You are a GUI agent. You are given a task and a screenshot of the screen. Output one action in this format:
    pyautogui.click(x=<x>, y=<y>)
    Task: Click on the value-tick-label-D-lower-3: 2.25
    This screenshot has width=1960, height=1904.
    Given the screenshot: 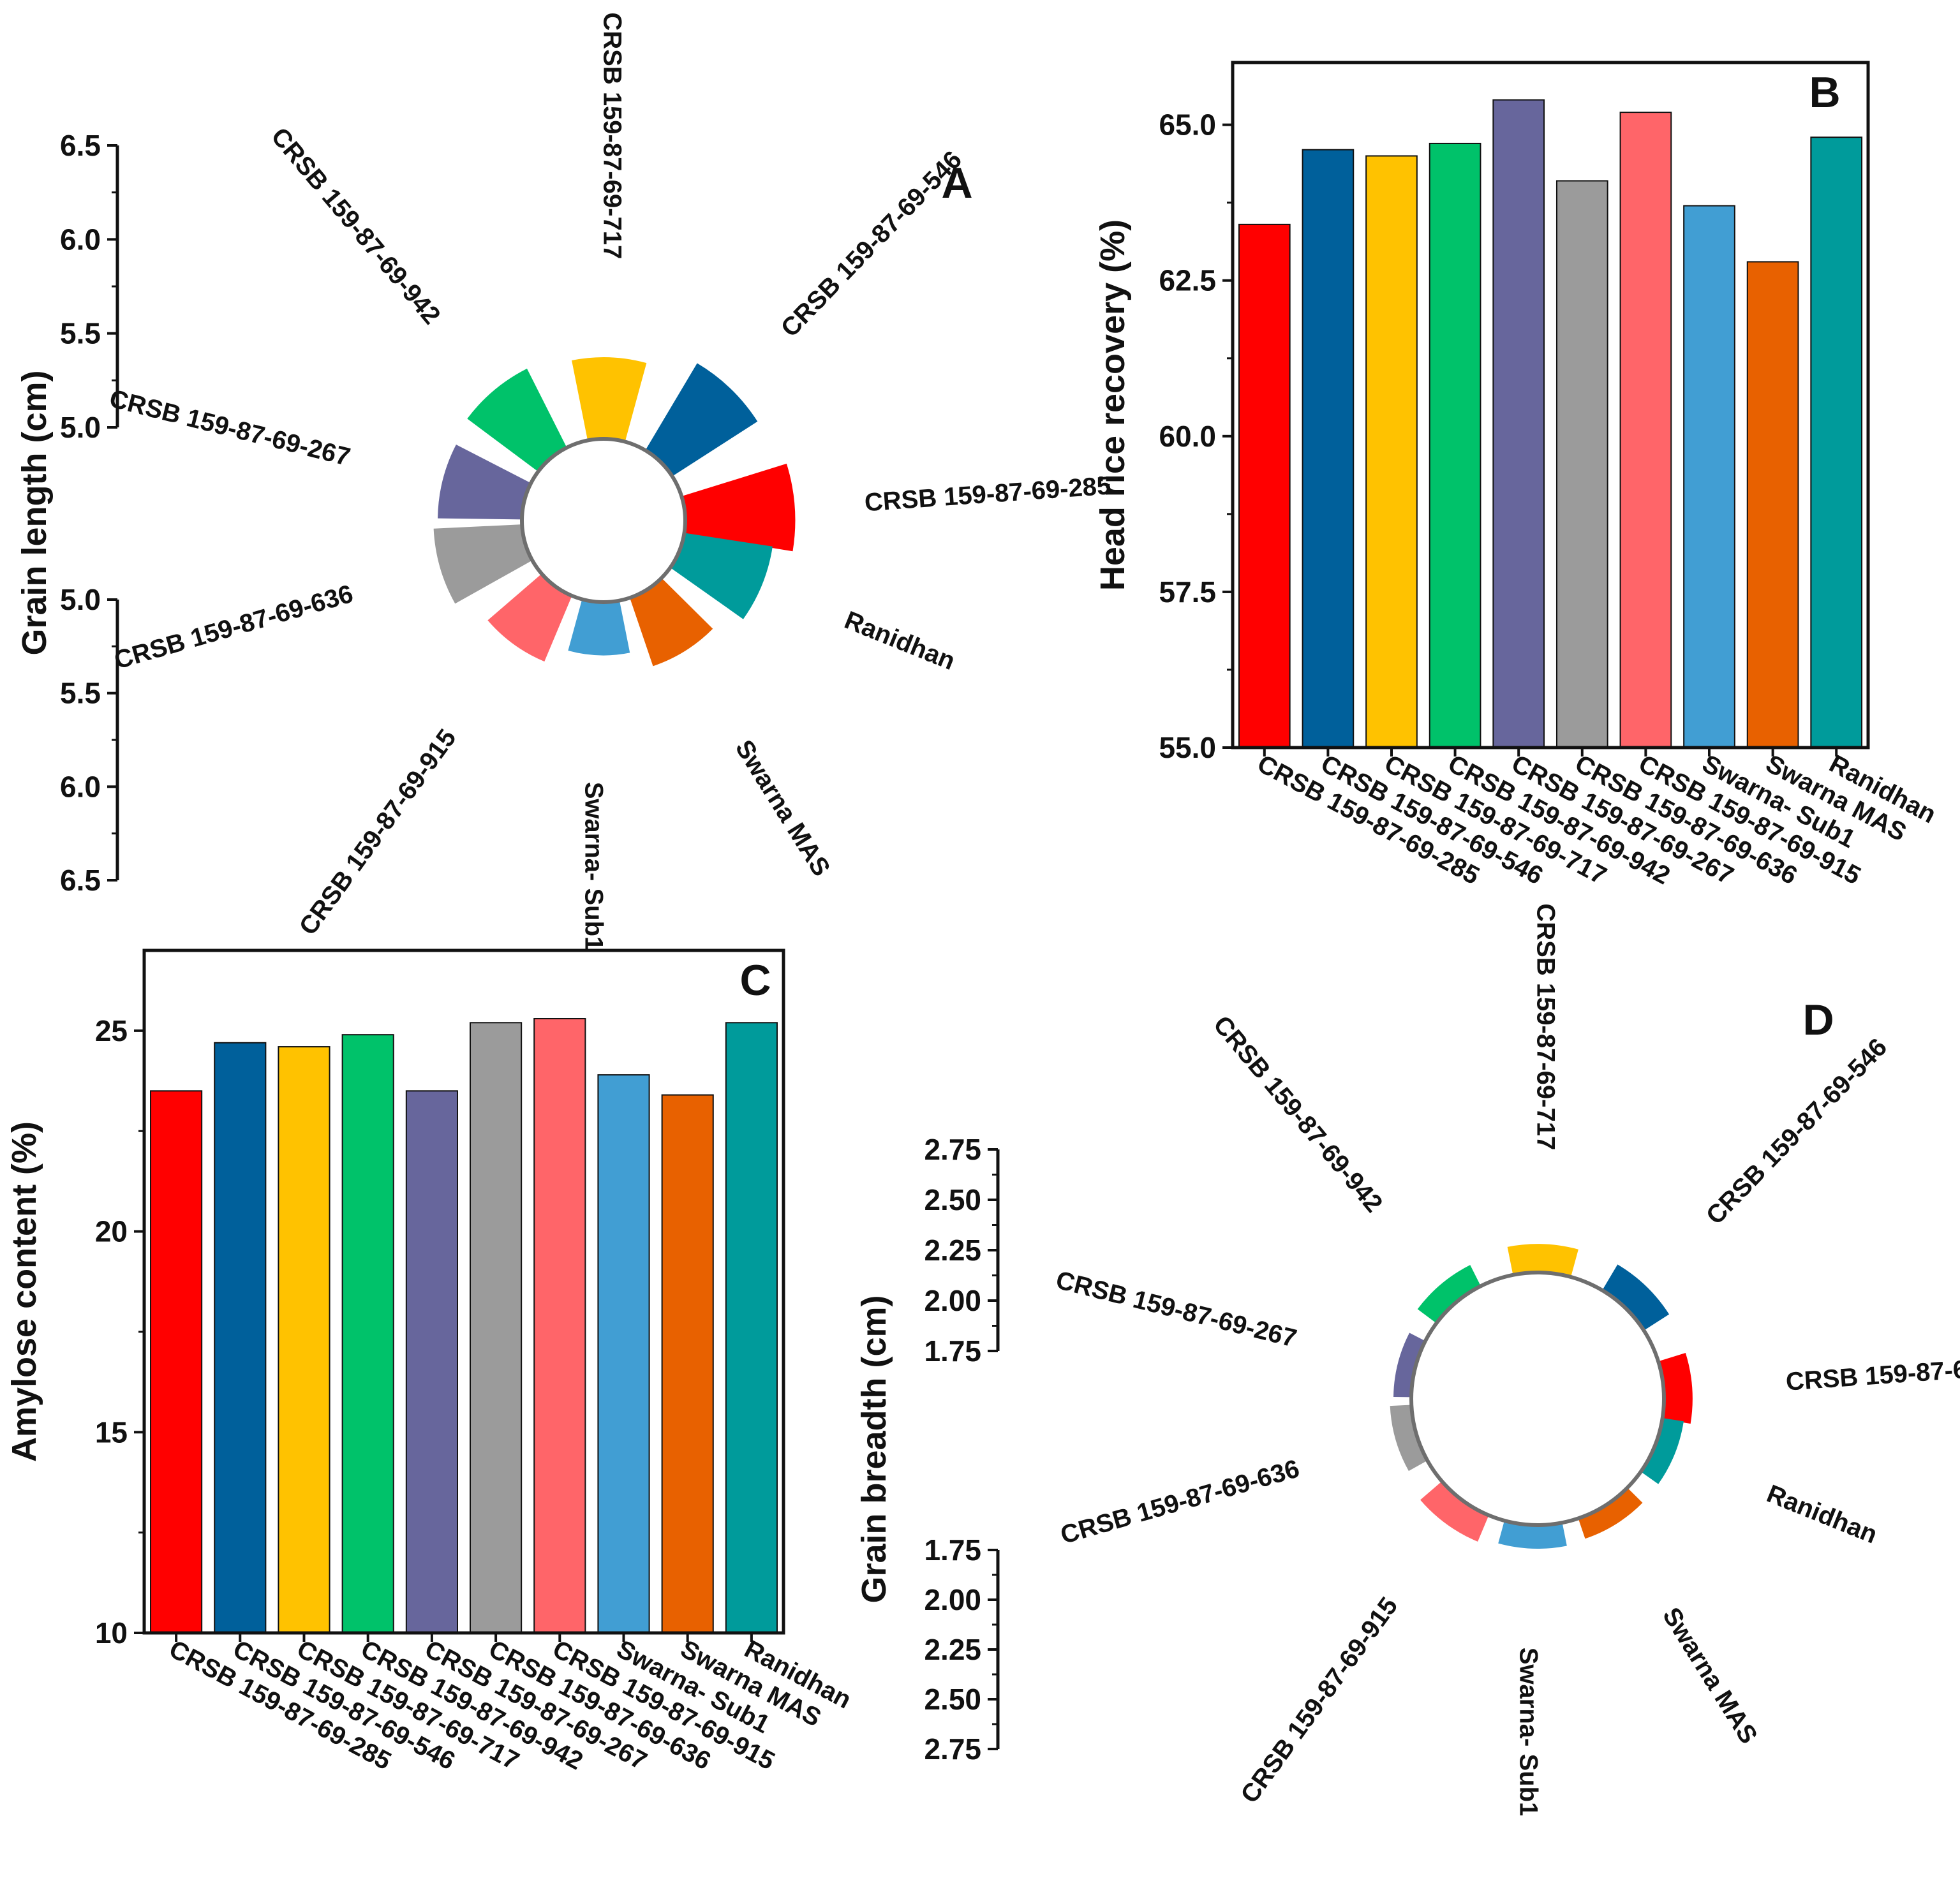 What is the action you would take?
    pyautogui.click(x=953, y=1649)
    